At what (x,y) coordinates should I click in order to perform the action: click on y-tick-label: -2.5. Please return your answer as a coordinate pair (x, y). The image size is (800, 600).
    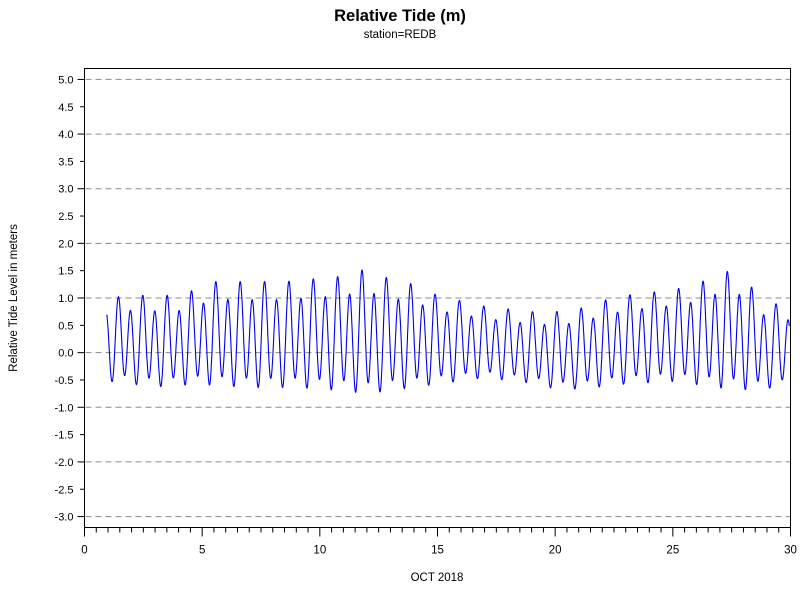
    Looking at the image, I should click on (64, 490).